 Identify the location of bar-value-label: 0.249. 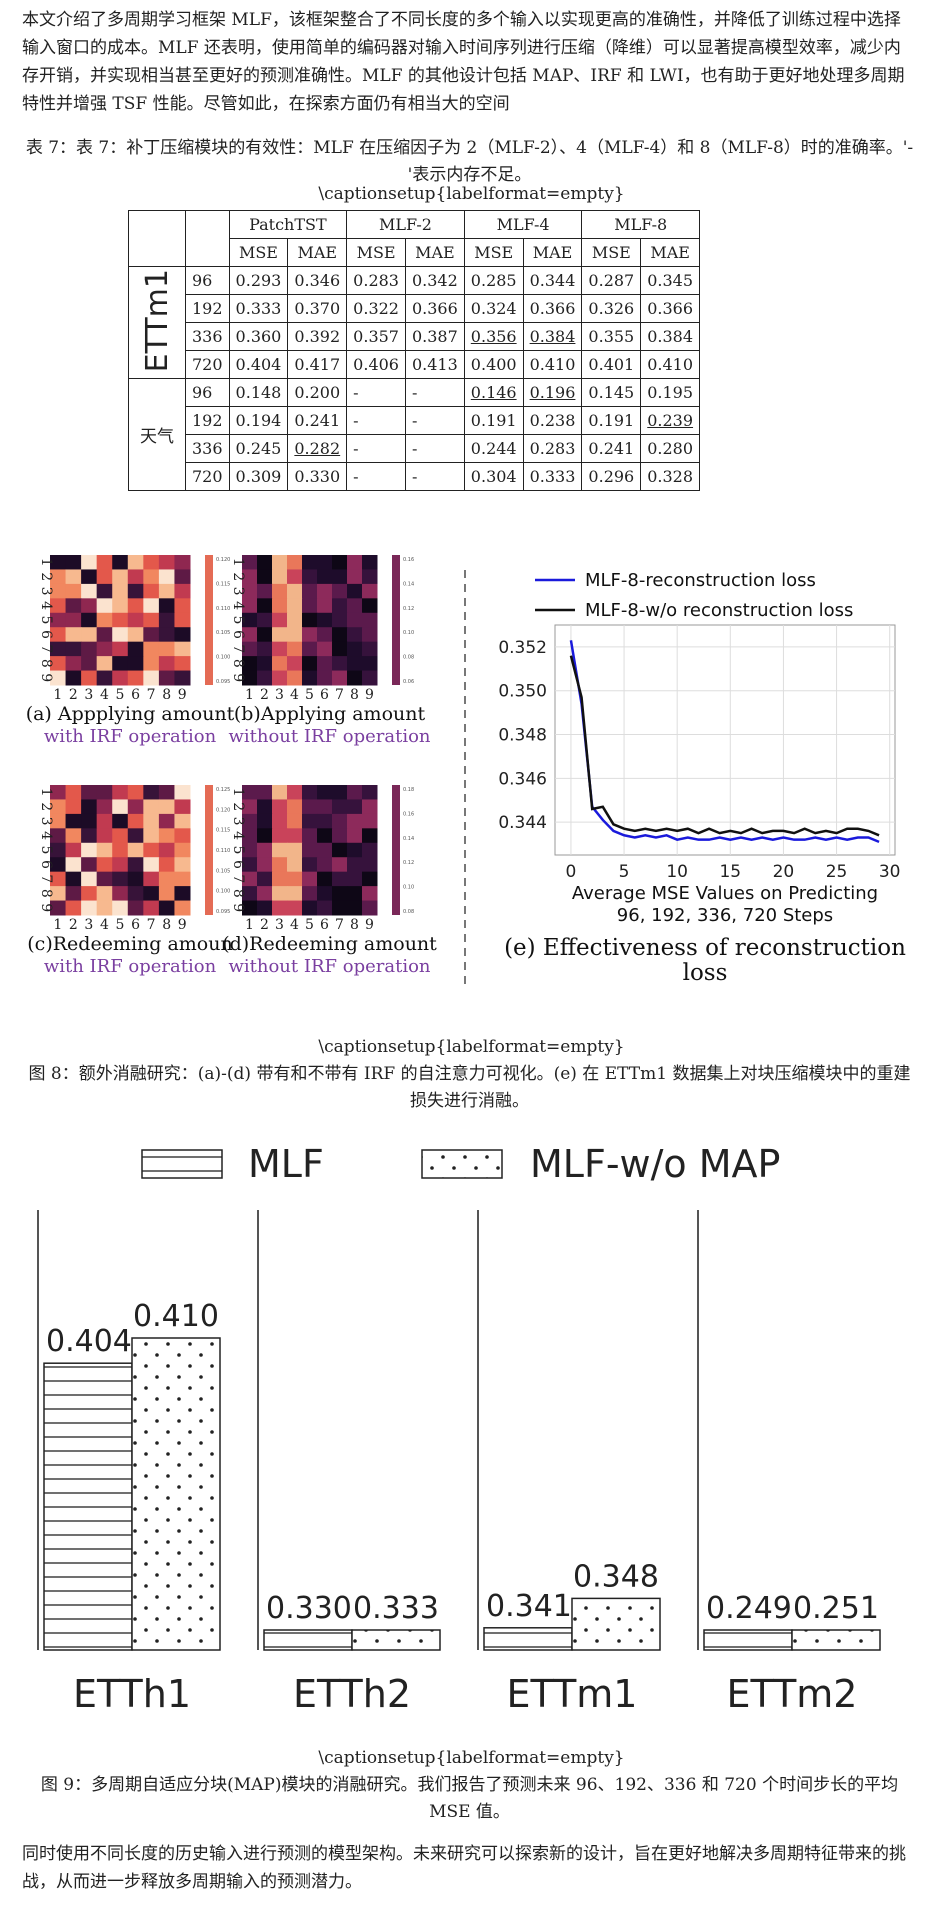
(749, 1608).